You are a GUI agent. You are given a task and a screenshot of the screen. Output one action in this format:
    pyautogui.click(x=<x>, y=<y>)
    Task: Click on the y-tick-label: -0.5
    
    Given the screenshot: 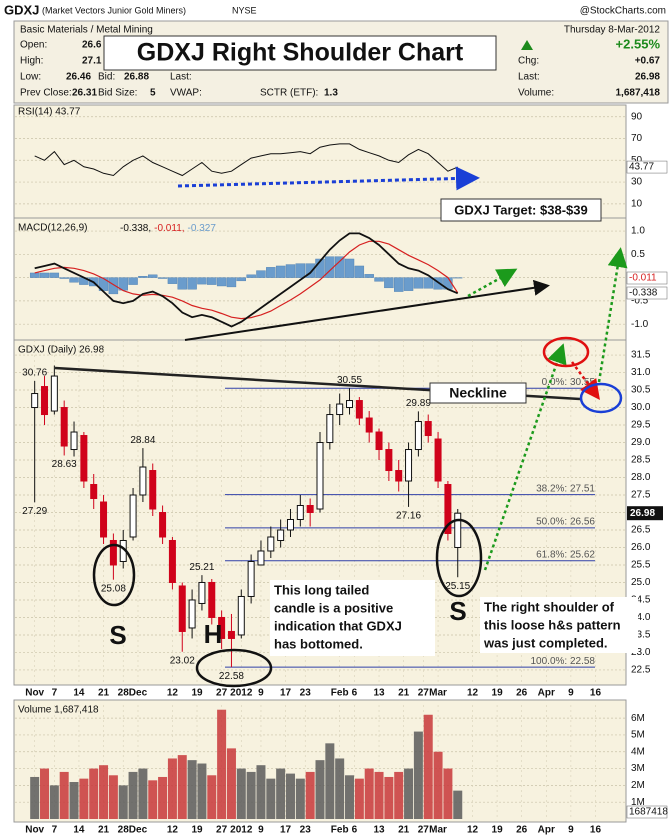 What is the action you would take?
    pyautogui.click(x=640, y=301)
    